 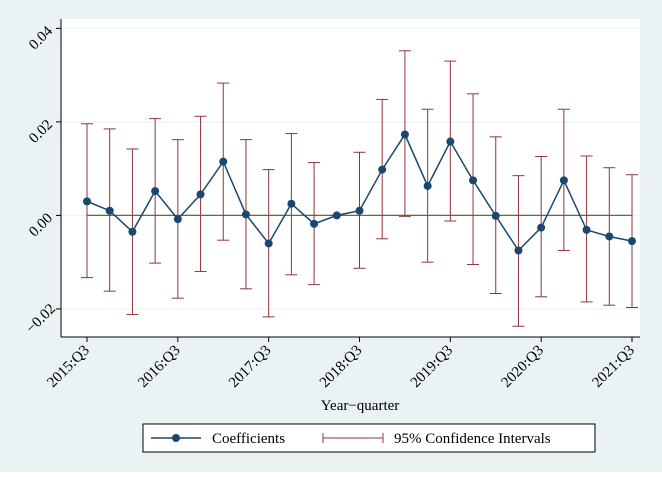 What do you see at coordinates (248, 439) in the screenshot?
I see `legend-coef-label: Coefficients` at bounding box center [248, 439].